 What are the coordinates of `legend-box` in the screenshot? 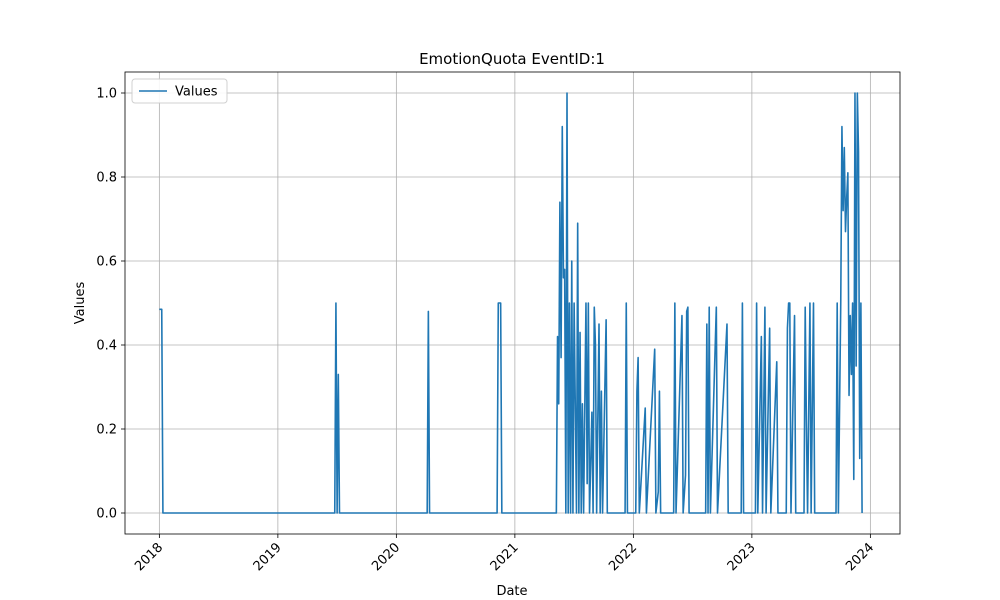 It's located at (179, 91).